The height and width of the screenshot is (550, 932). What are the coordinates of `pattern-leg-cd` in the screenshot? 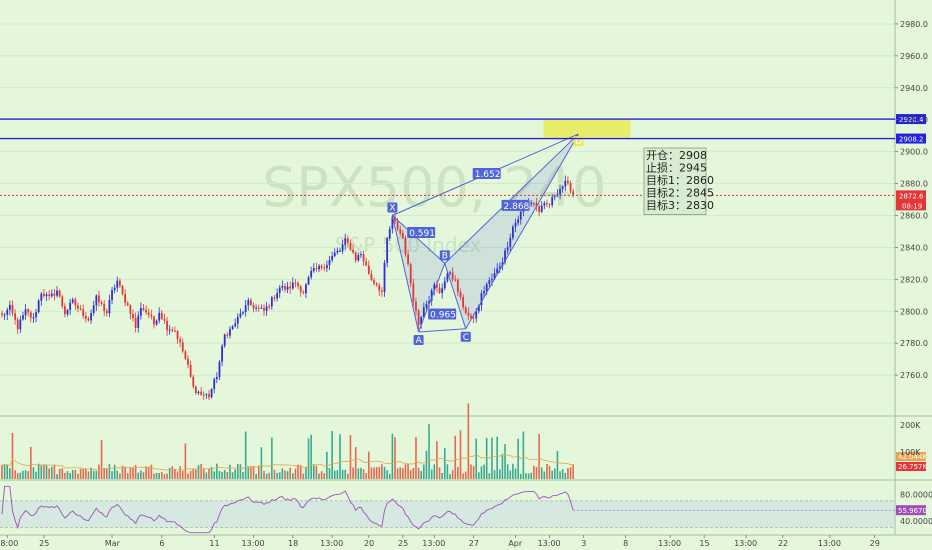 It's located at (522, 231).